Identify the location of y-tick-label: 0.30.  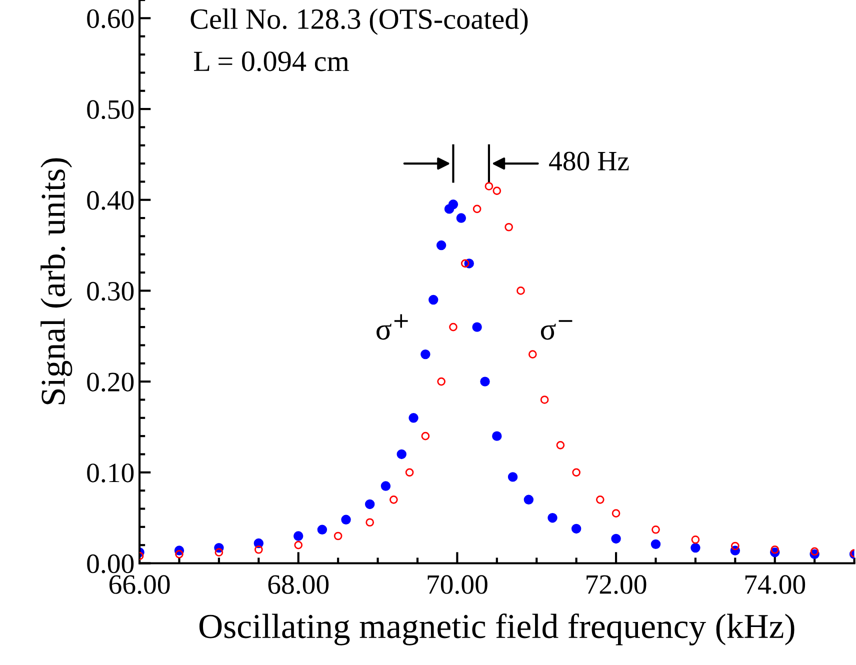
(110, 291).